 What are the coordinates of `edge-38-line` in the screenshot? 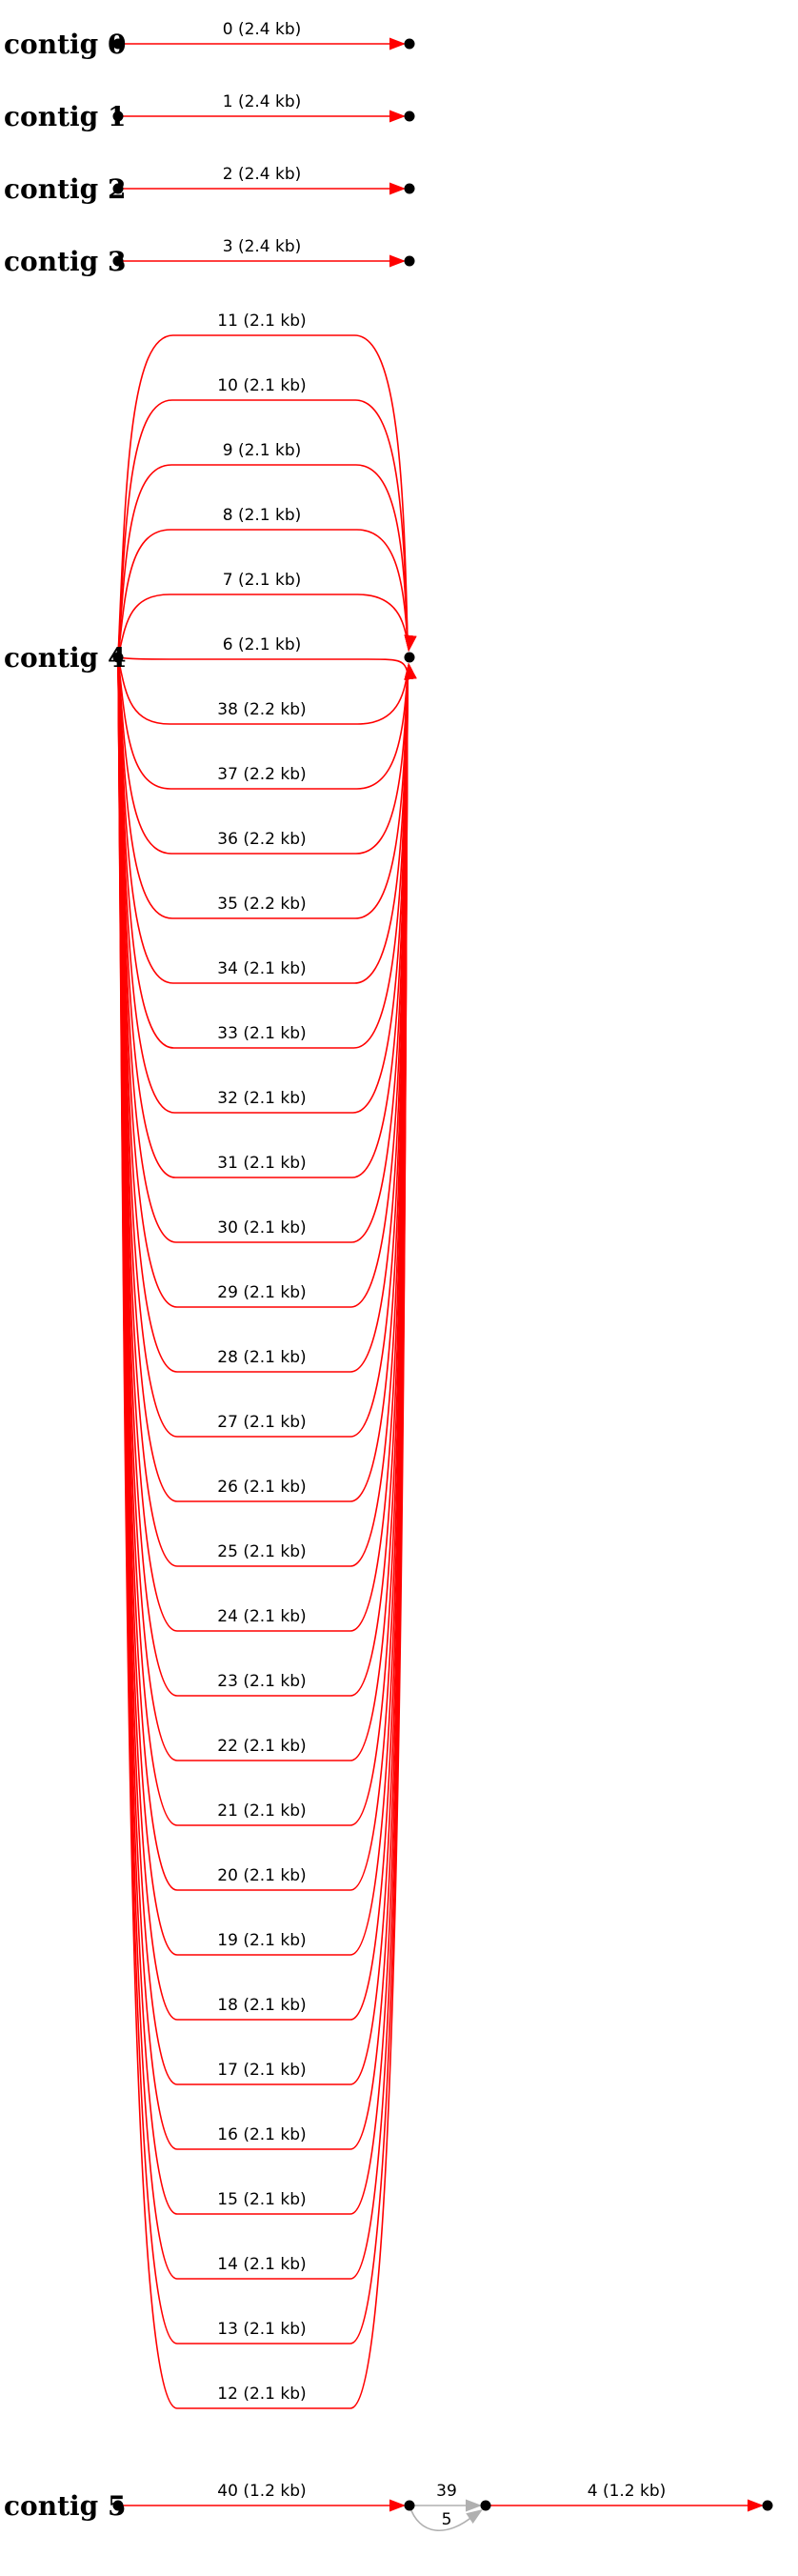 It's located at (263, 691).